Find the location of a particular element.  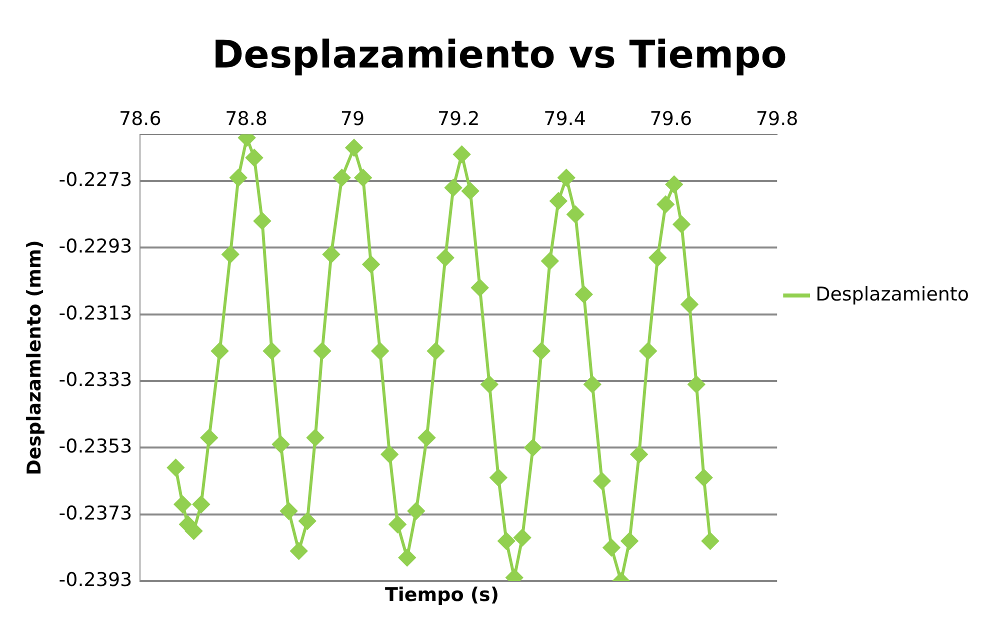

x-tick-label: 79.4 is located at coordinates (565, 119).